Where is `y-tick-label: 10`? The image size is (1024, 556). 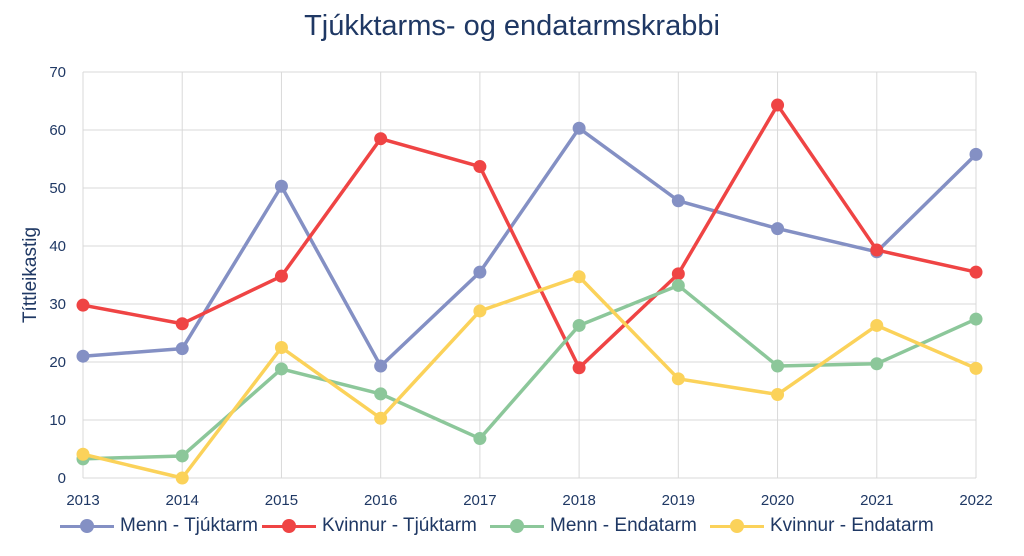 y-tick-label: 10 is located at coordinates (57, 420).